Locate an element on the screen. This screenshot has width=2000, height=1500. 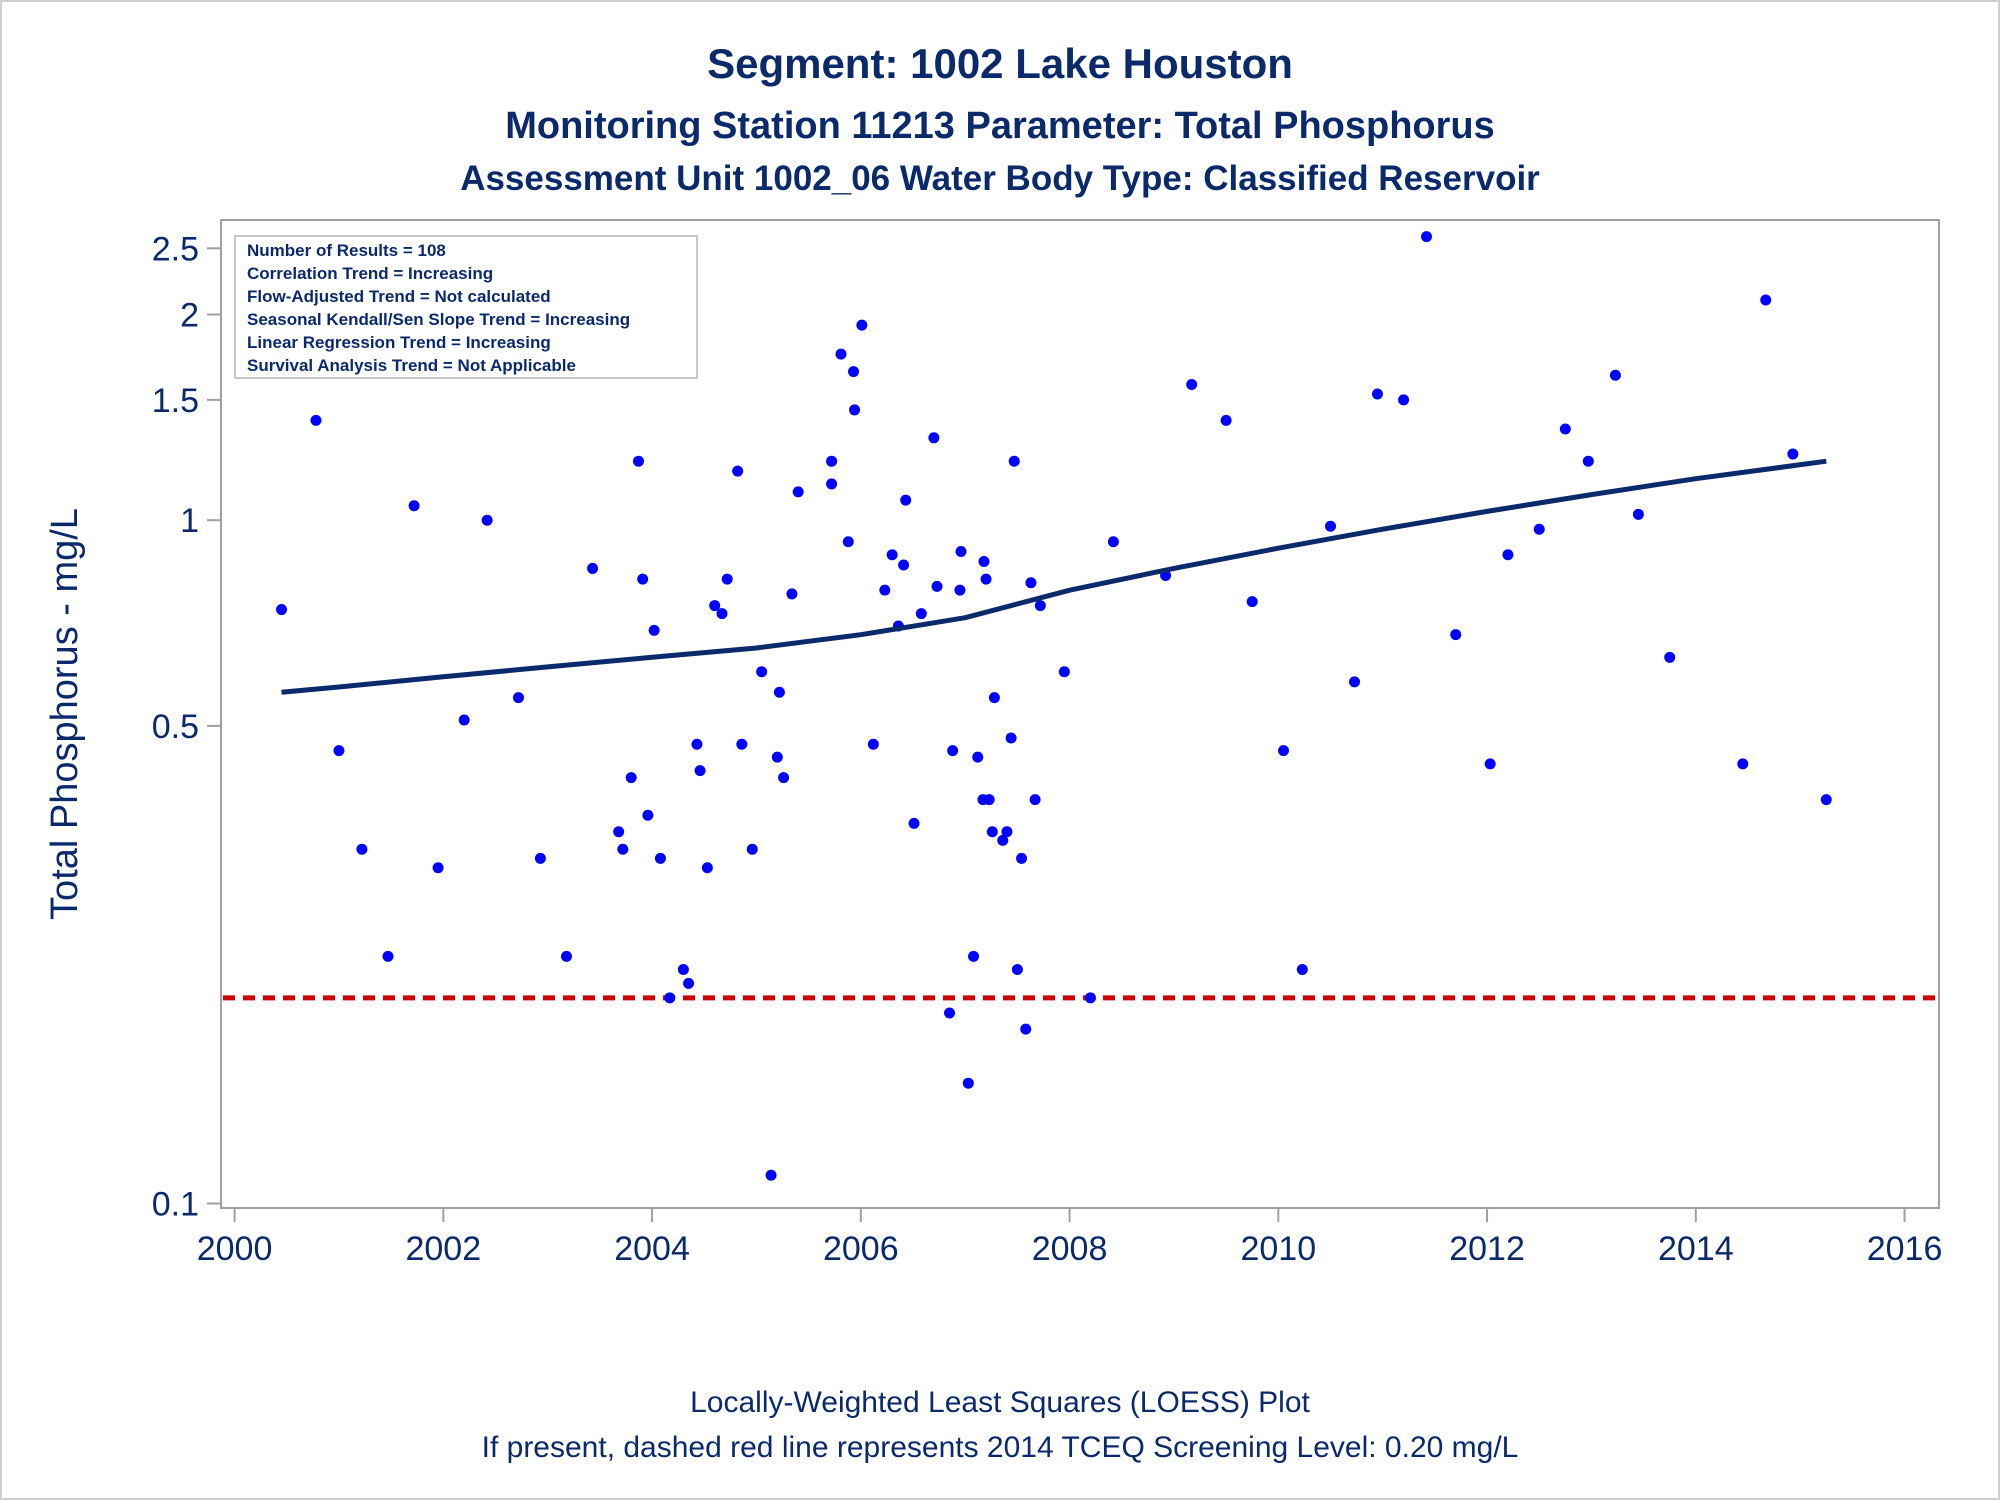
x-tick-label: 2002 is located at coordinates (443, 1249).